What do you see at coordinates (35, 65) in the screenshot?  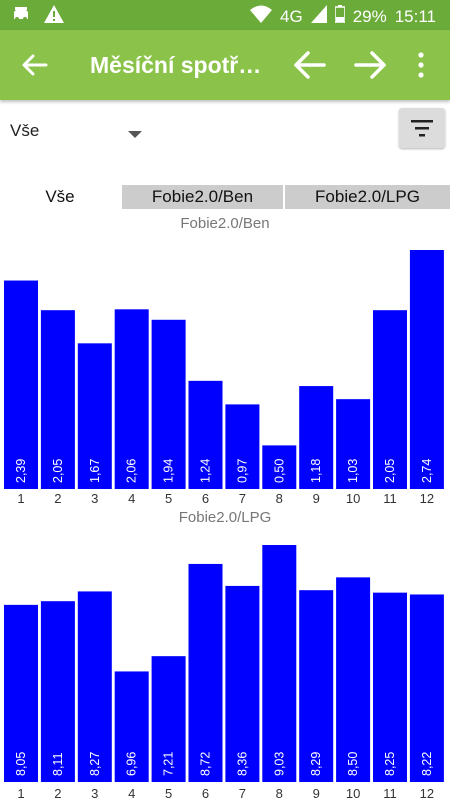 I see `back-arrow-icon` at bounding box center [35, 65].